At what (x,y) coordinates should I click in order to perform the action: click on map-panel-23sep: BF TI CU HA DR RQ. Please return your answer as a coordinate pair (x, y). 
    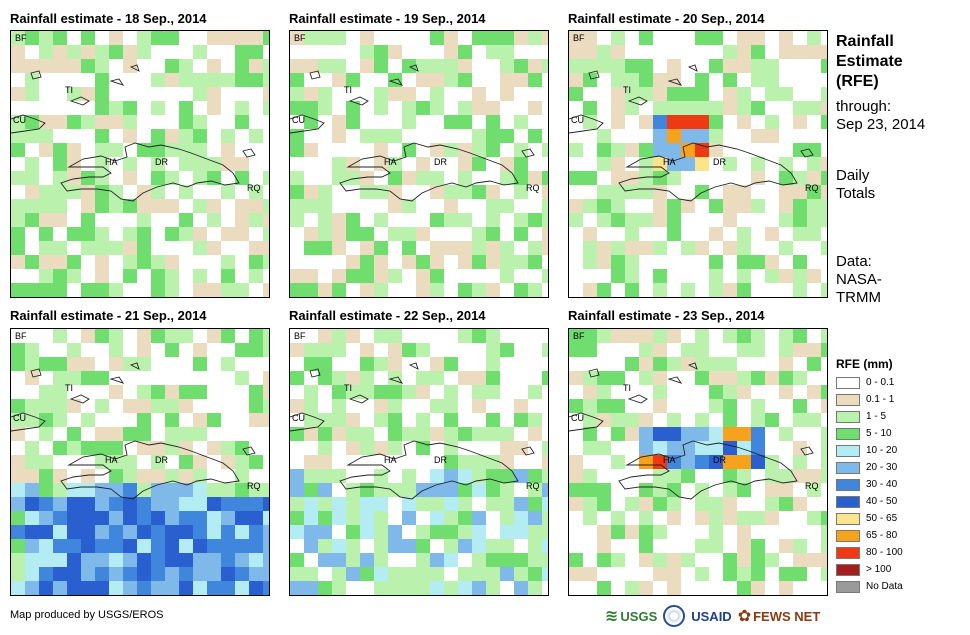
    Looking at the image, I should click on (698, 462).